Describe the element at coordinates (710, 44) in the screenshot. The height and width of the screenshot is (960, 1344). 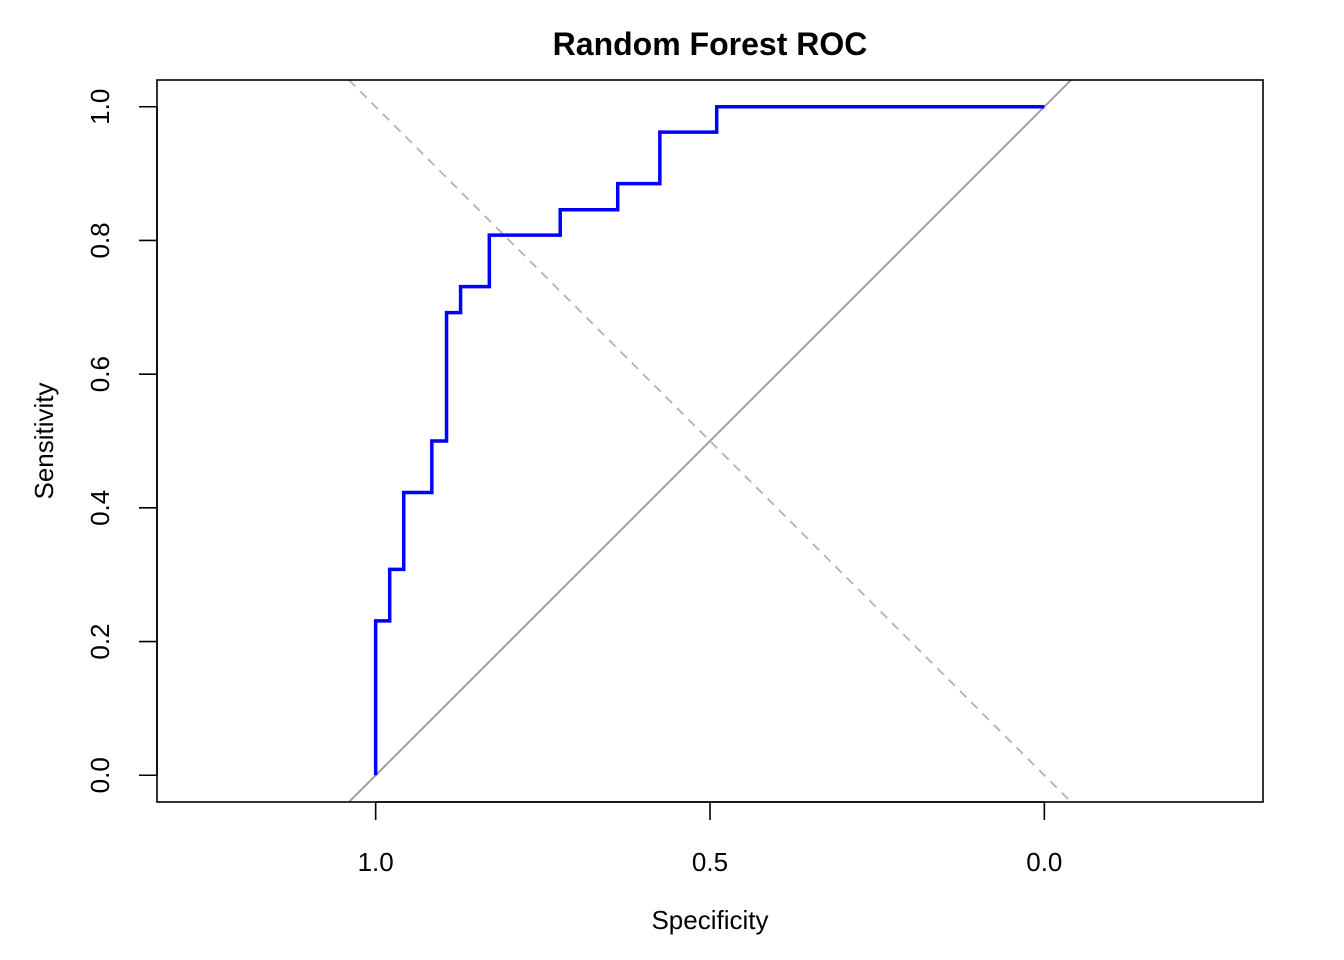
I see `chart-title: Random Forest ROC` at that location.